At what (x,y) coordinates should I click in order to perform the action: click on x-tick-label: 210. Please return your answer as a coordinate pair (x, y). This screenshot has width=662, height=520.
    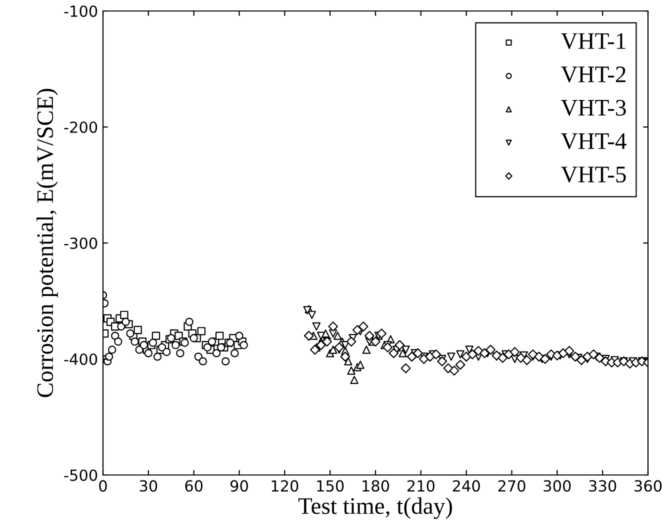
    Looking at the image, I should click on (420, 486).